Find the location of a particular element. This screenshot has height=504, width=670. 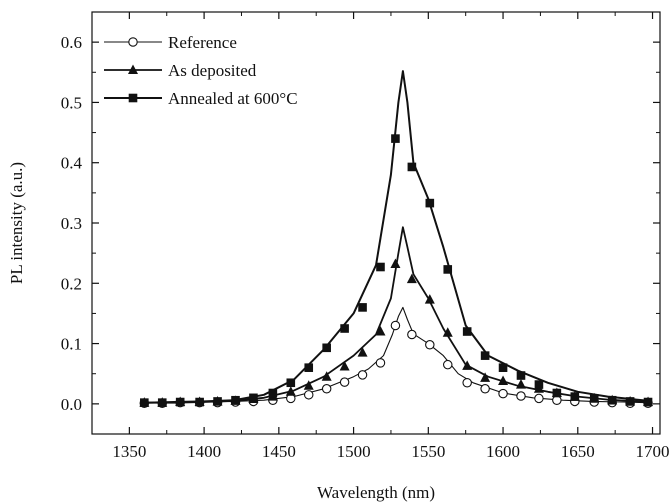

x-tick-label: 1650 is located at coordinates (578, 451).